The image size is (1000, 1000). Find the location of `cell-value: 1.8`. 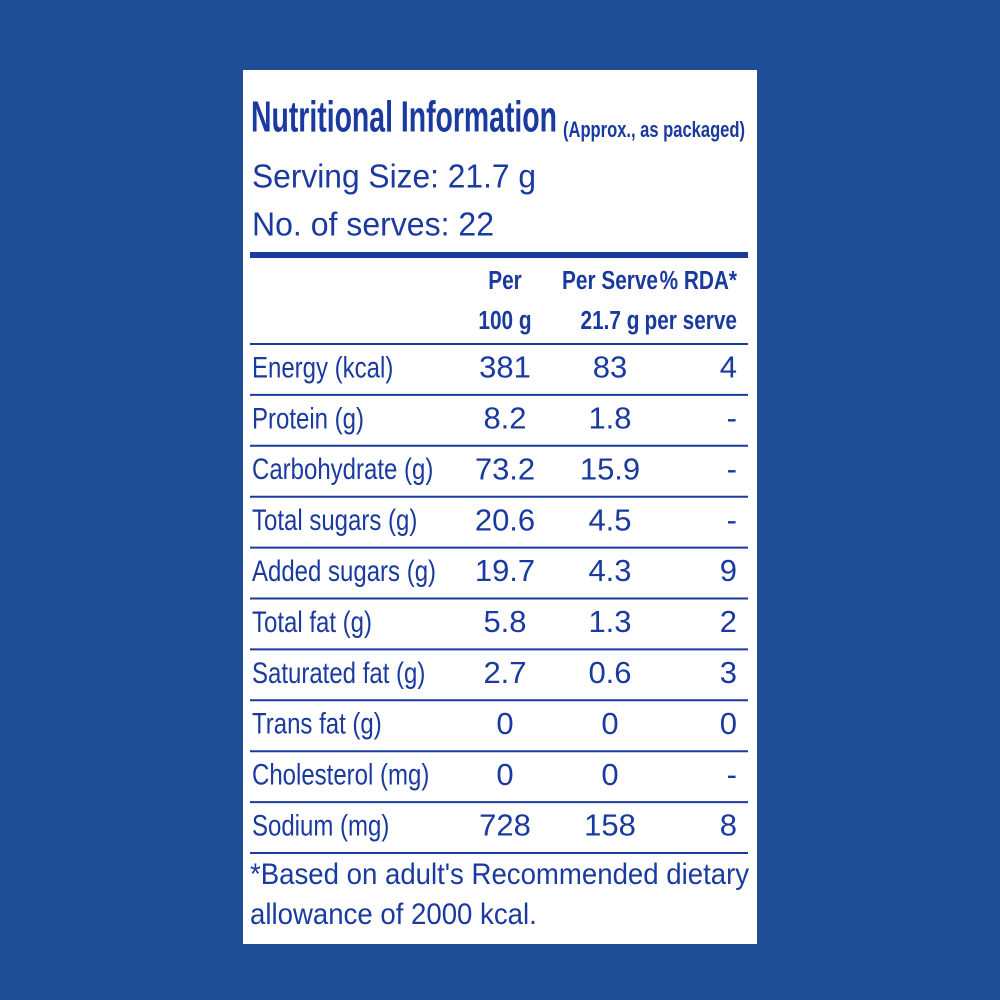

cell-value: 1.8 is located at coordinates (609, 418).